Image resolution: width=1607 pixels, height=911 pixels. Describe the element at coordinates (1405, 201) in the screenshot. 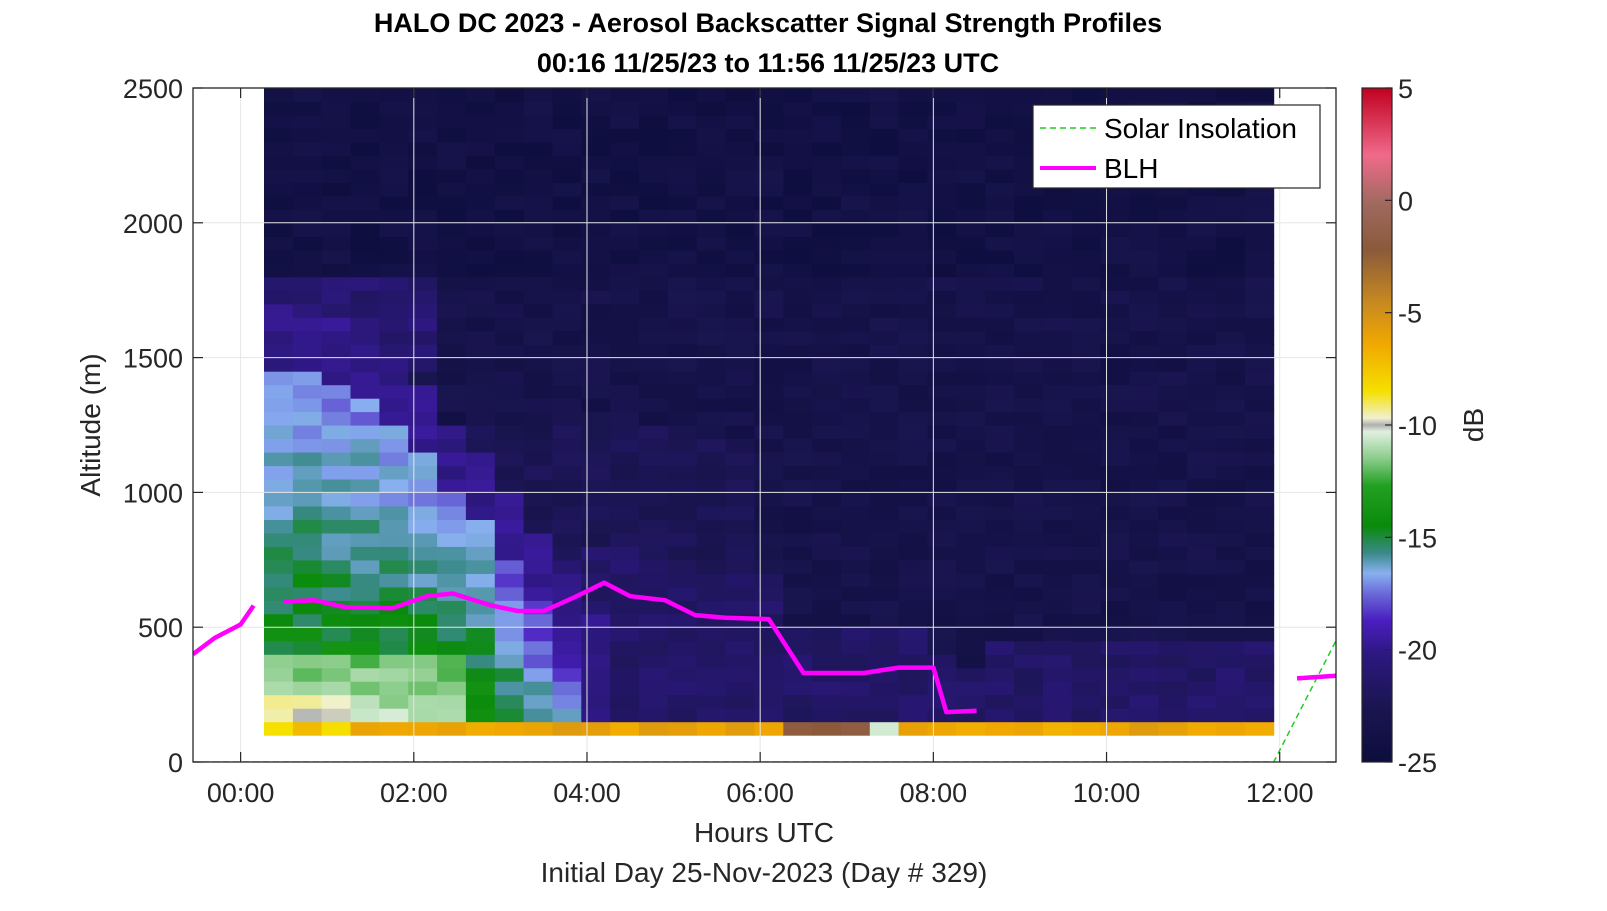

I see `colorbar-tick-label: 0` at that location.